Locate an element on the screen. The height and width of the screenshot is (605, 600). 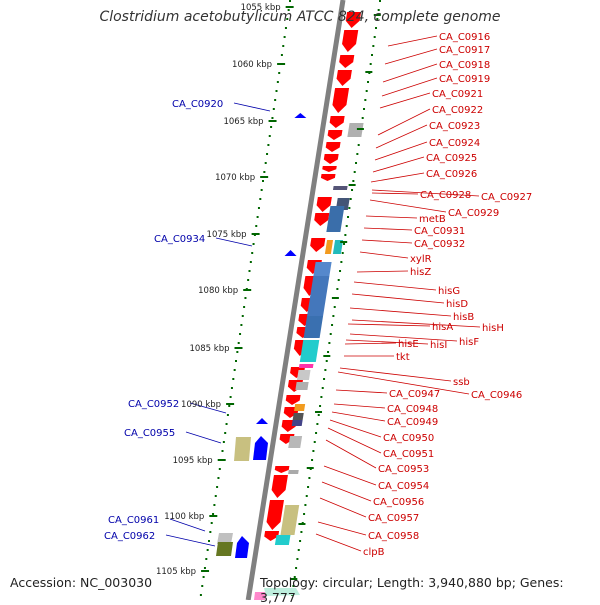
forward-gene-label: hisI is located at coordinates (438, 345).